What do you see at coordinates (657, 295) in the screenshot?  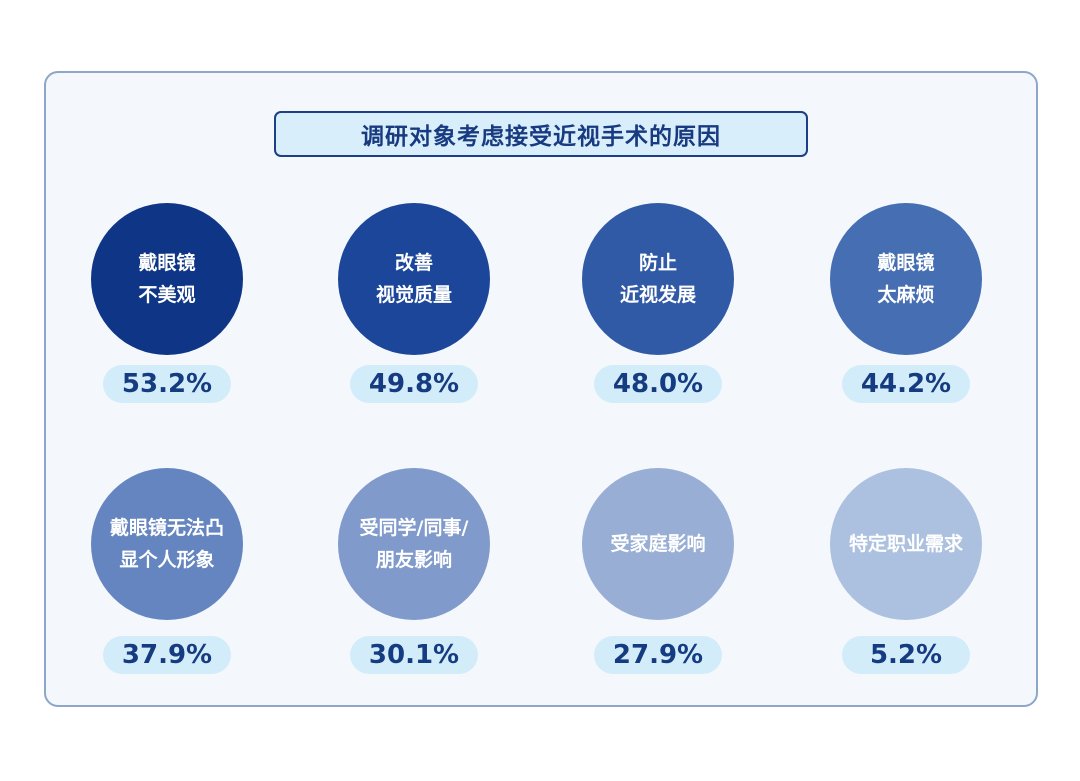 I see `reason-label-line: 近视发展` at bounding box center [657, 295].